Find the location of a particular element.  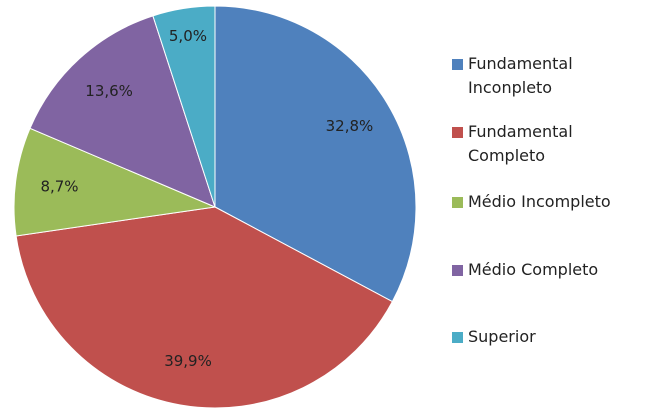

legend-item: Fundamental Inconpleto is located at coordinates (534, 76).